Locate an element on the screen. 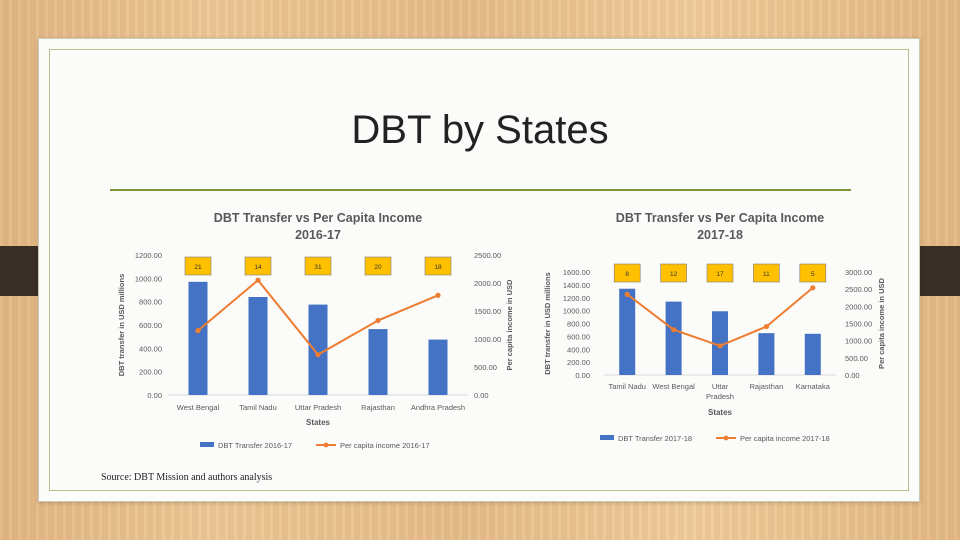 Image resolution: width=960 pixels, height=540 pixels. legend-bar-label: DBT Transfer 2017-18 is located at coordinates (655, 438).